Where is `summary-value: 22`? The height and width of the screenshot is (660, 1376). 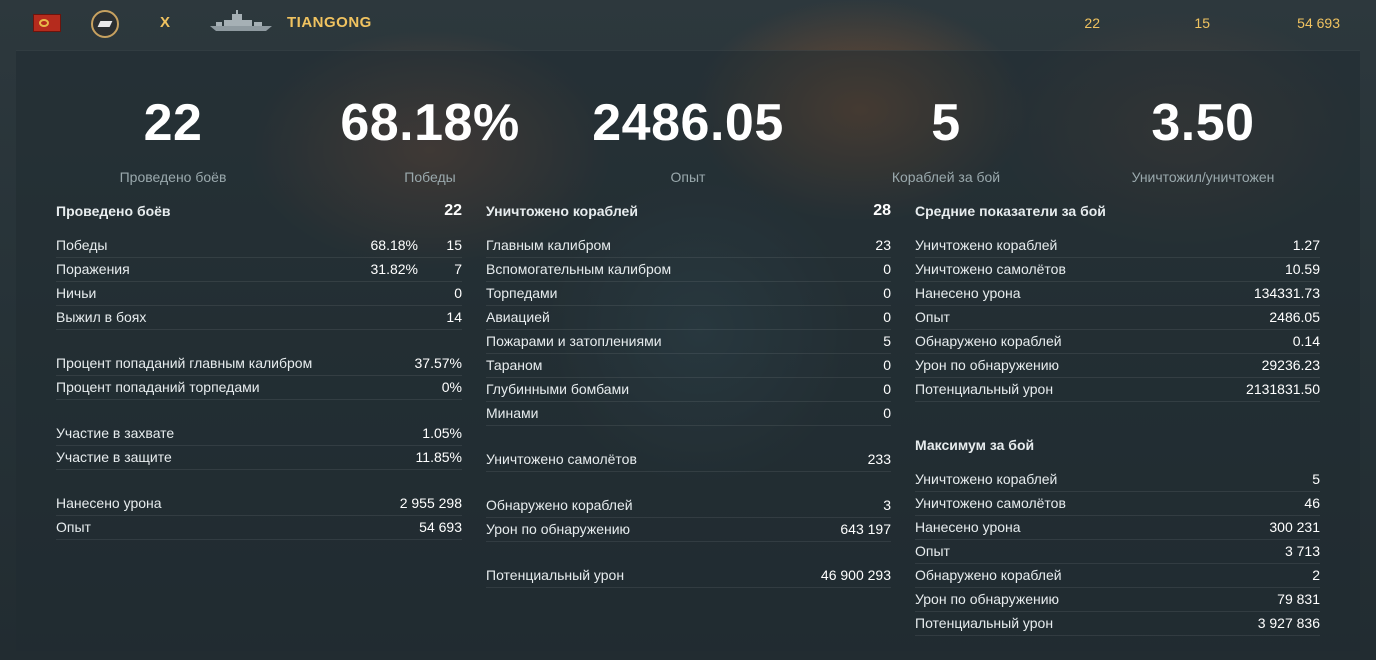
summary-value: 22 is located at coordinates (173, 123).